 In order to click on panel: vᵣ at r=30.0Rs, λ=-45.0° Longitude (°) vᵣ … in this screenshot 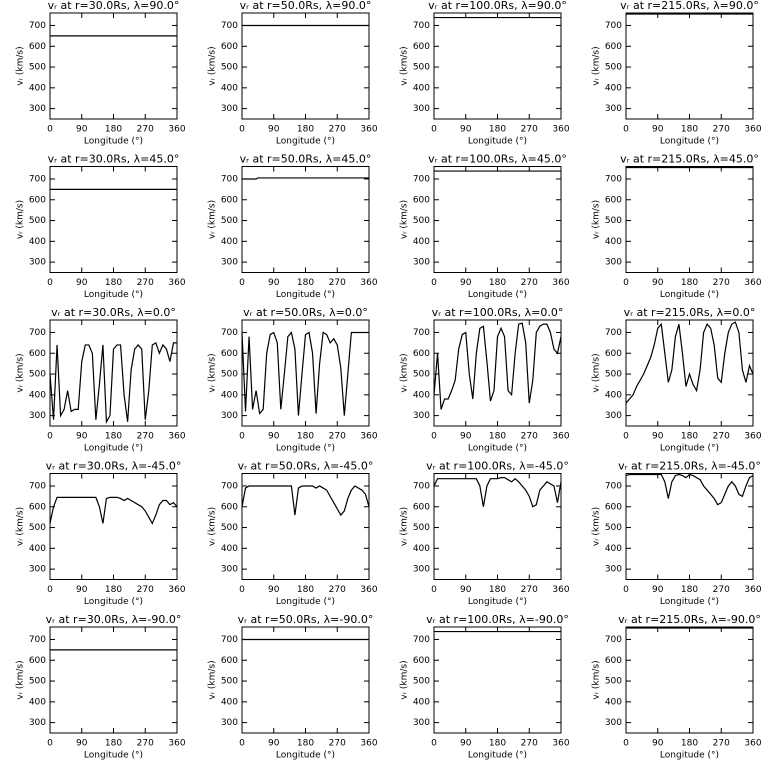, I will do `click(101, 534)`.